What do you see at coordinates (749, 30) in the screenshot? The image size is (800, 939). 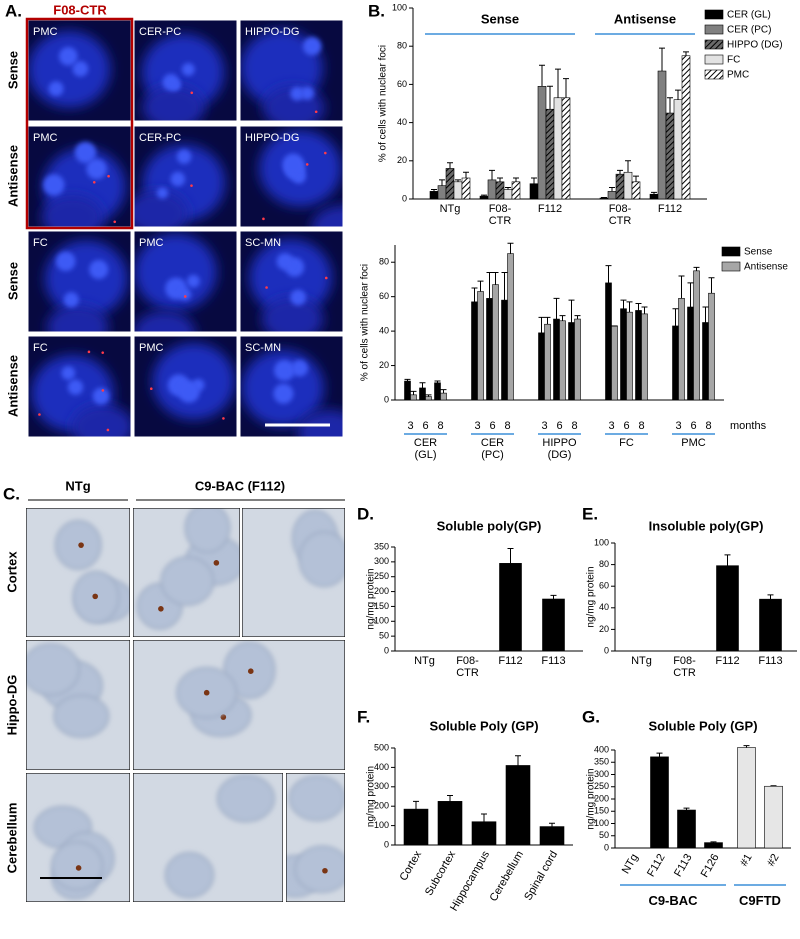 I see `legend-label: CER (PC)` at bounding box center [749, 30].